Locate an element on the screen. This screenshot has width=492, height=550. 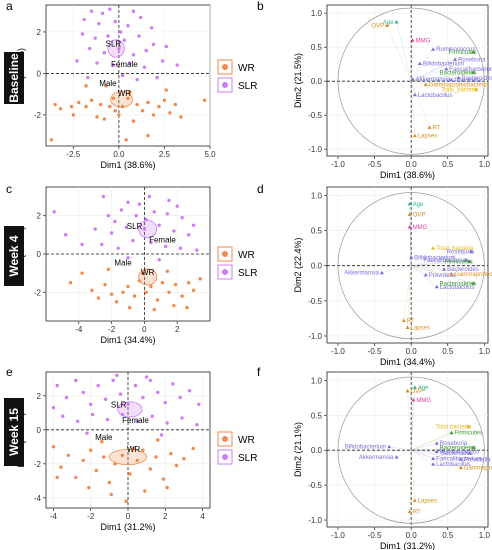
panel-e-x-axis-label: Dim1 (31.2%) is located at coordinates (127, 527).